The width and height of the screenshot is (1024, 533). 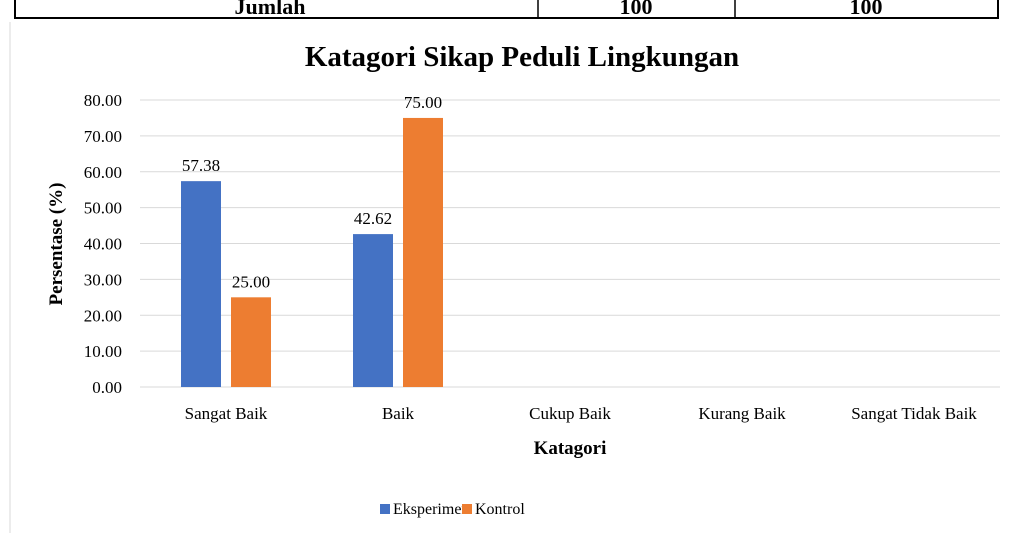 What do you see at coordinates (522, 57) in the screenshot?
I see `chart-title: Katagori Sikap Peduli Lingkungan` at bounding box center [522, 57].